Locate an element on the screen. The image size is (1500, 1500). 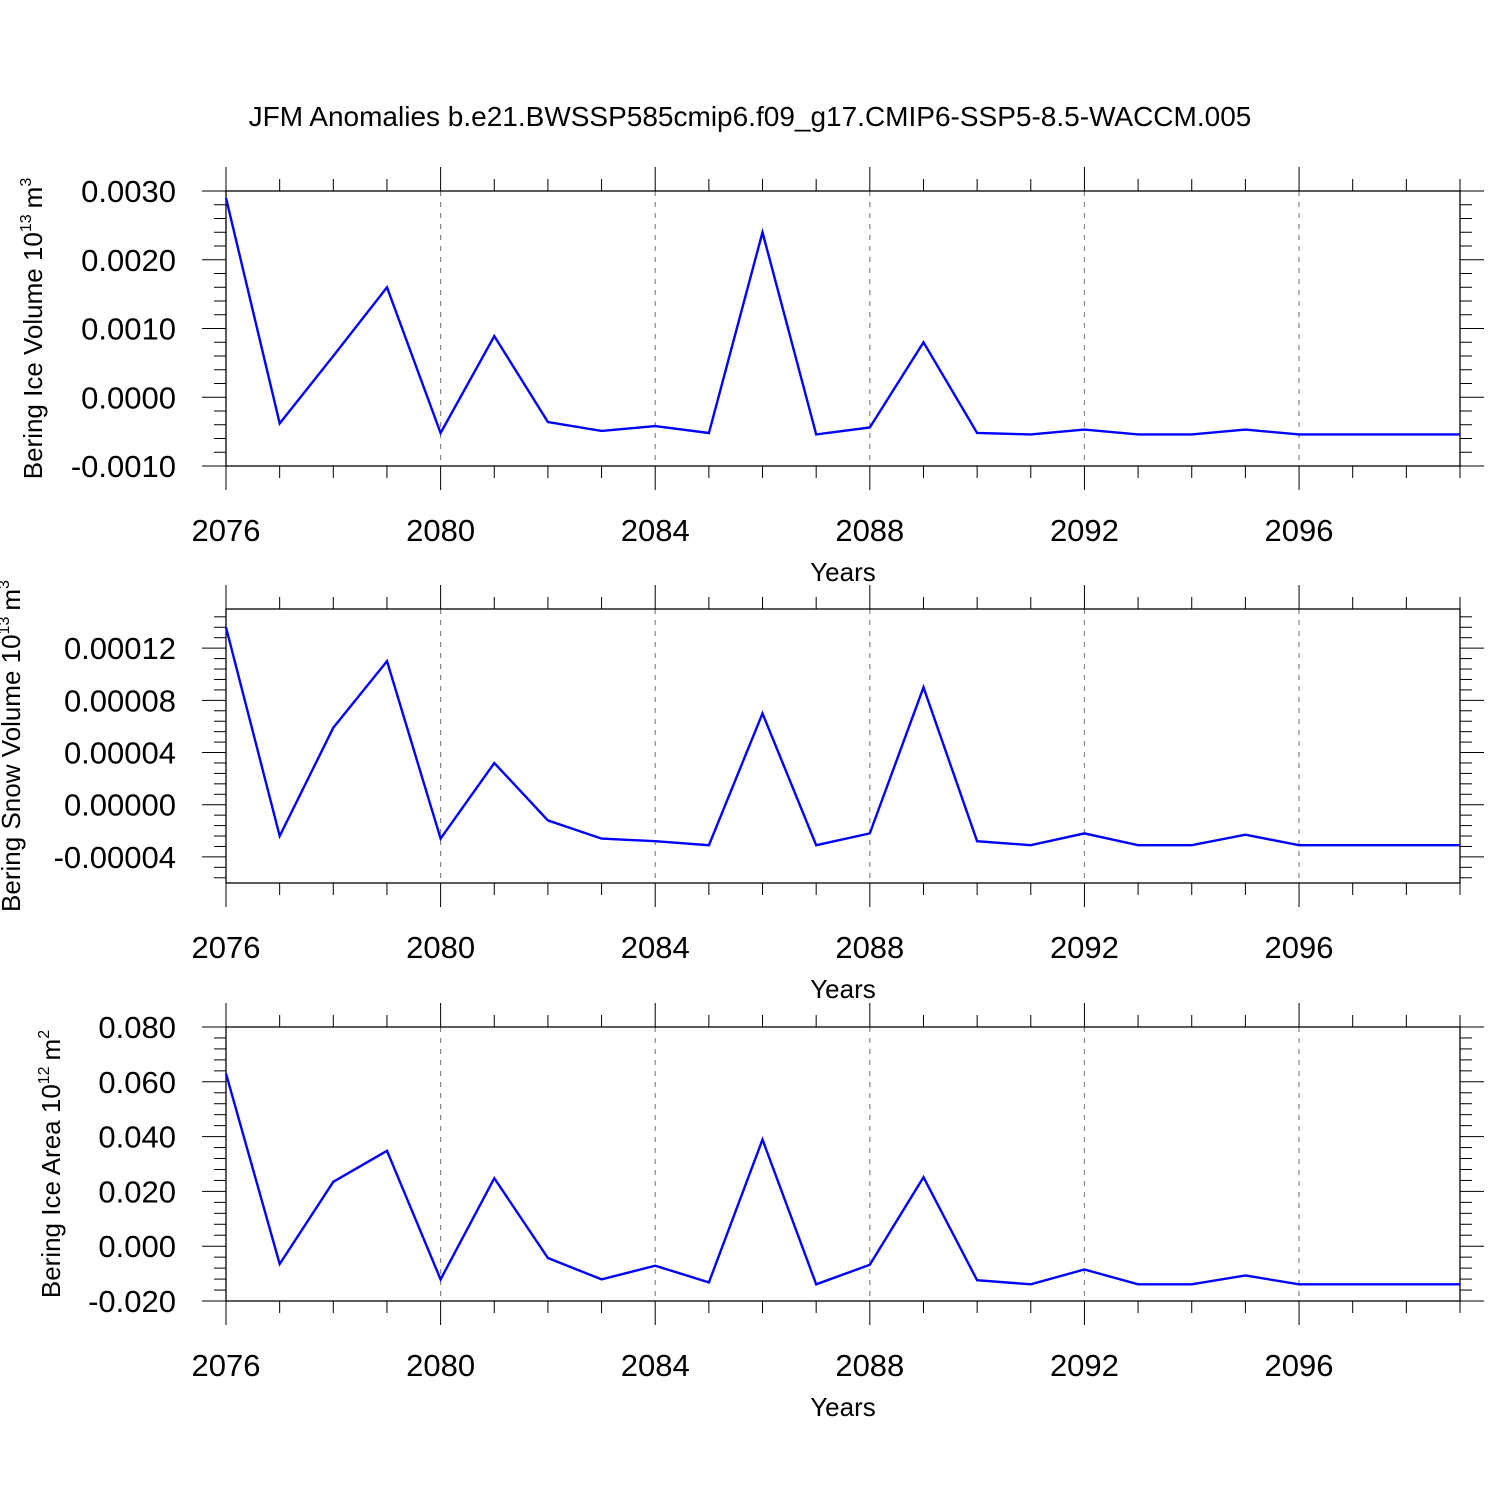
y-axis-label: Bering Ice Volume 1013 m3 is located at coordinates (33, 329).